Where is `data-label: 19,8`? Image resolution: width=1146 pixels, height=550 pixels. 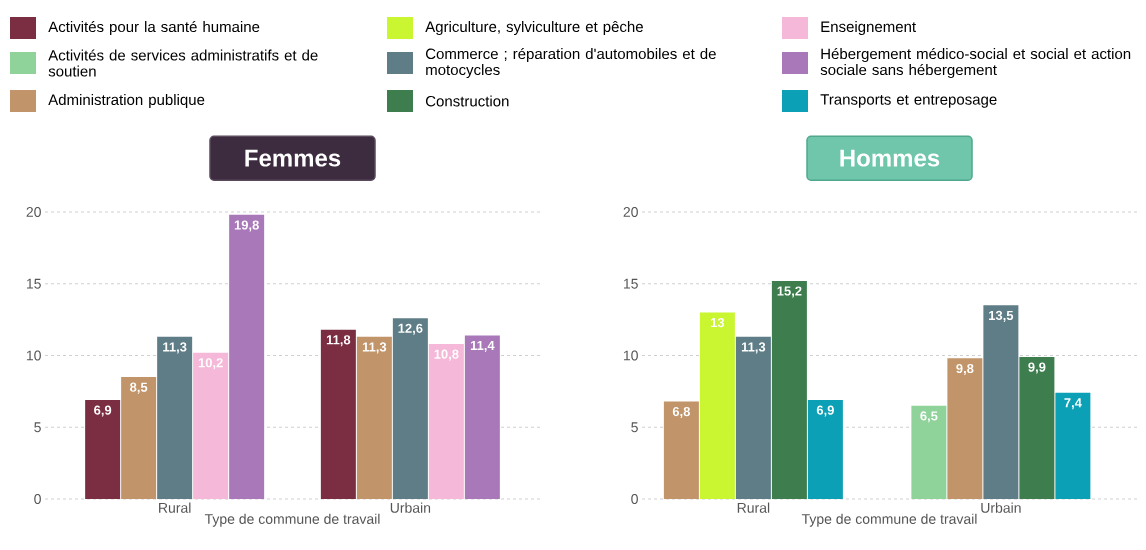 data-label: 19,8 is located at coordinates (246, 226).